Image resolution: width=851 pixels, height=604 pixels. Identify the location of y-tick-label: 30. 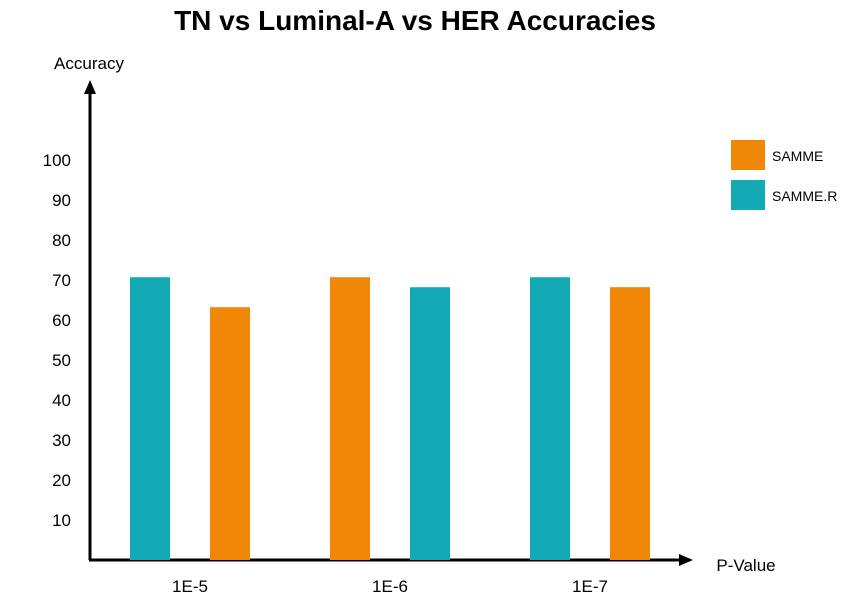
(61, 440).